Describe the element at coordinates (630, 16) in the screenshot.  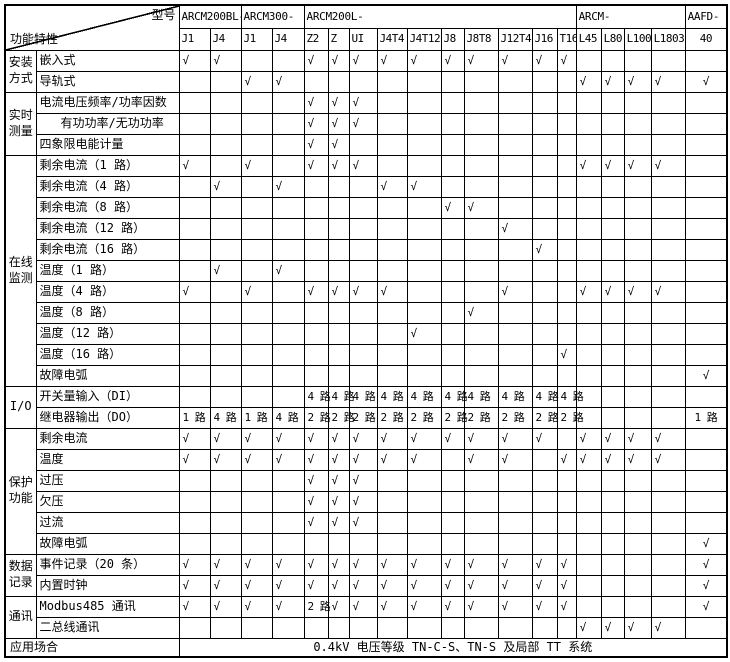
I see `column-group-header: ARCM-` at that location.